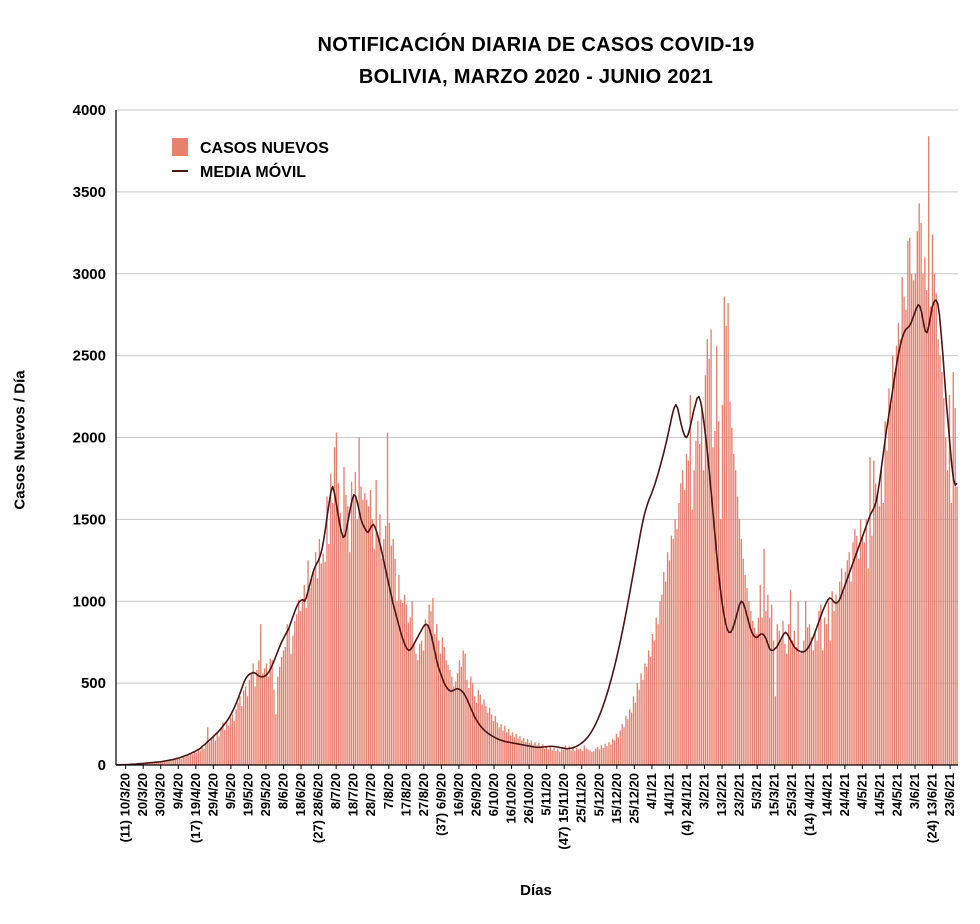  I want to click on x-tick-label: 25/12/20, so click(633, 798).